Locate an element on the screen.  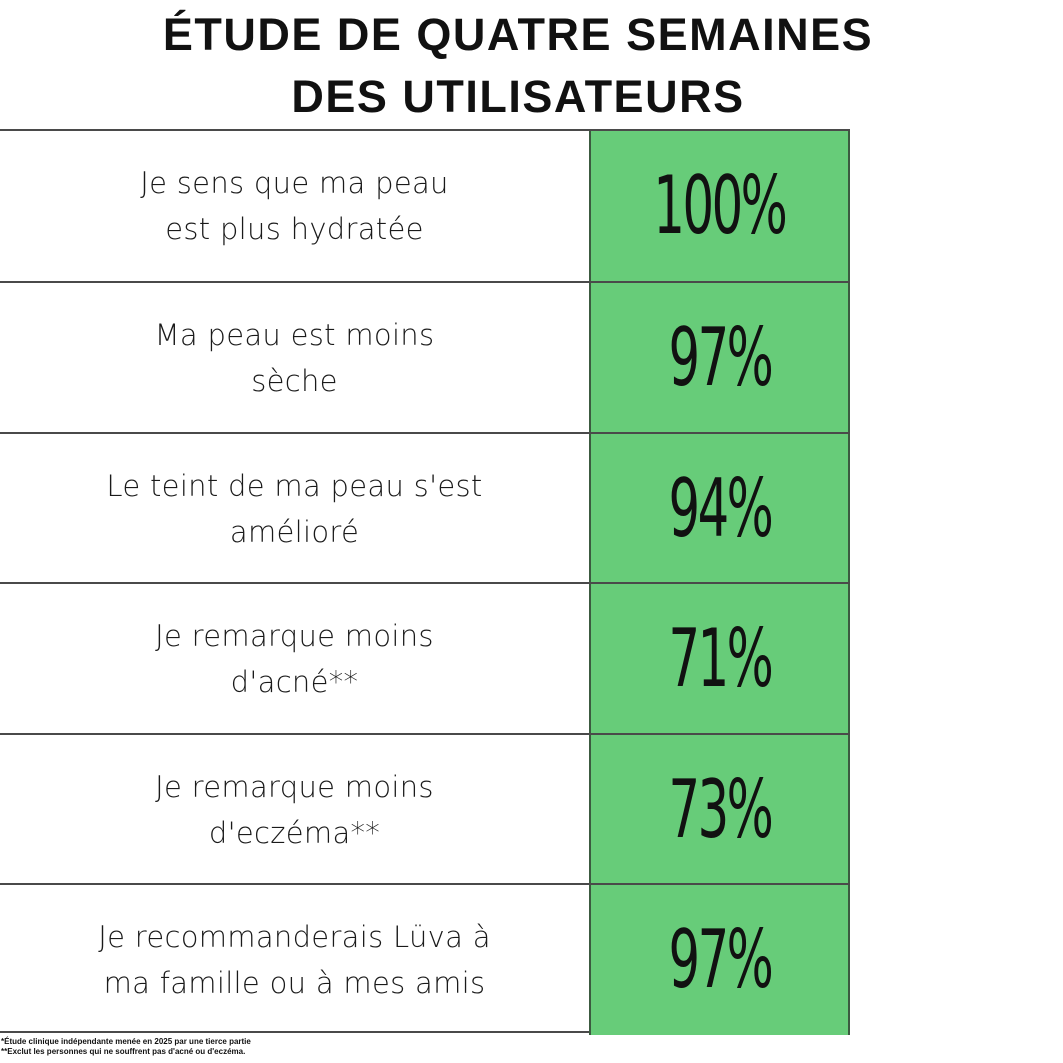
table-row: Ma peau est moins sèche 97% is located at coordinates (425, 358).